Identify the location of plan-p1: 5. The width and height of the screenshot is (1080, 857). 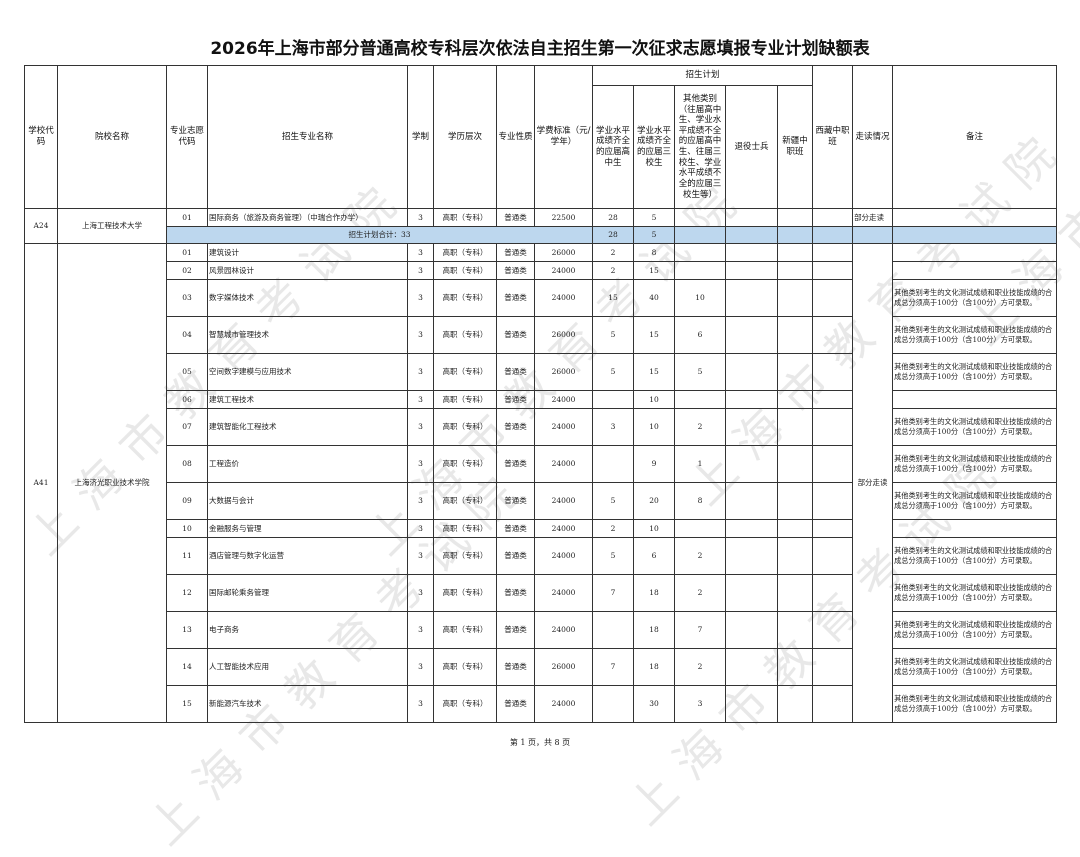
(613, 372).